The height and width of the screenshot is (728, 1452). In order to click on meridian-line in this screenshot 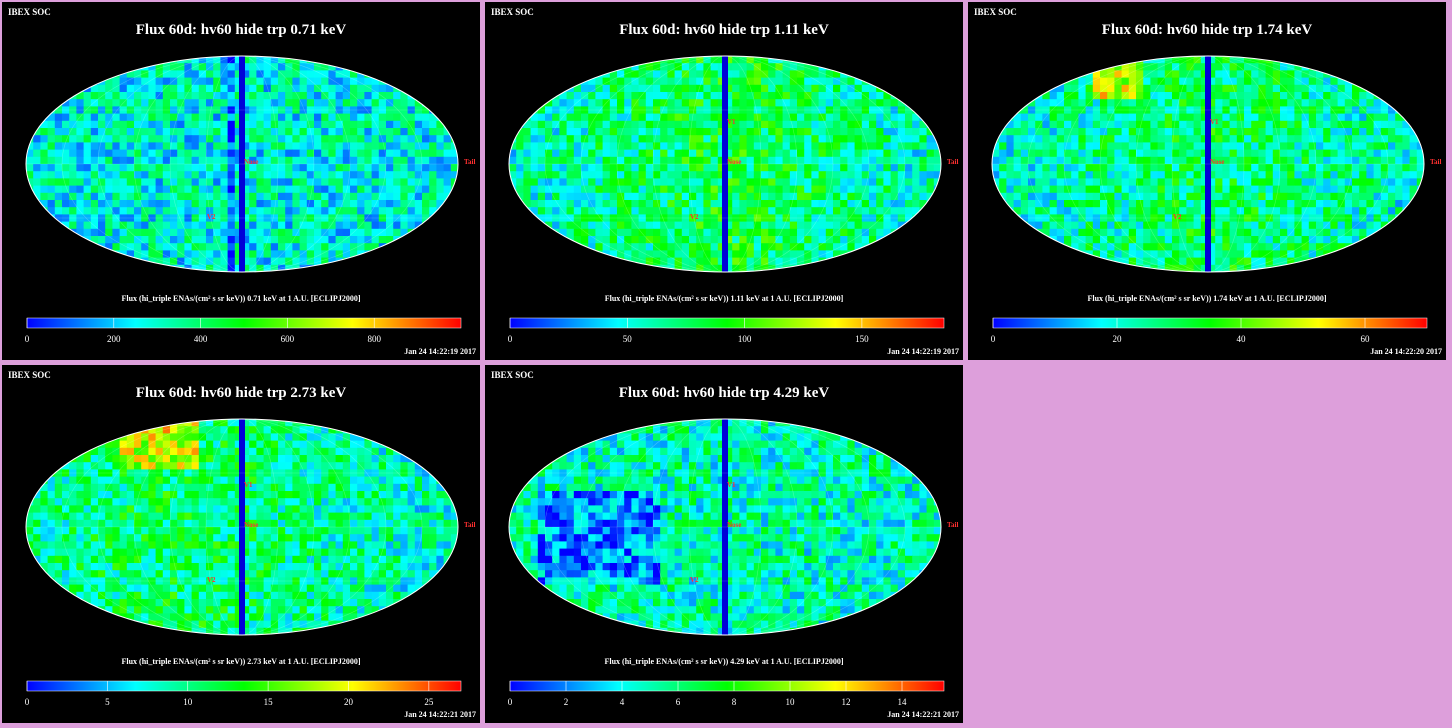, I will do `click(242, 164)`.